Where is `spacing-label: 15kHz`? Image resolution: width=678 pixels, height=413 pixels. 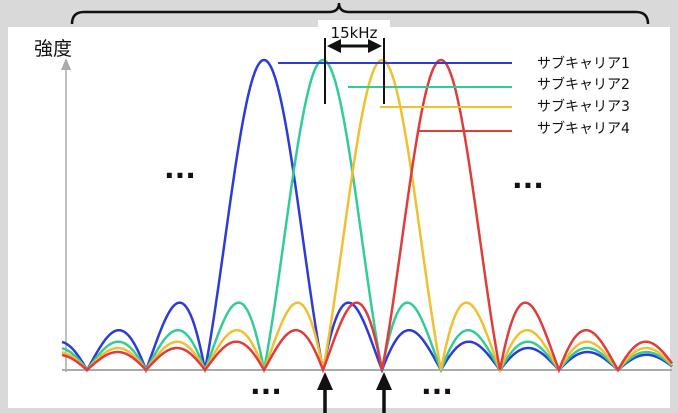 spacing-label: 15kHz is located at coordinates (354, 33).